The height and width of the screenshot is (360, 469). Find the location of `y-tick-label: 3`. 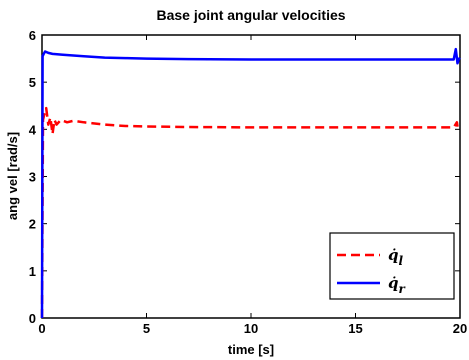

y-tick-label: 3 is located at coordinates (32, 177).